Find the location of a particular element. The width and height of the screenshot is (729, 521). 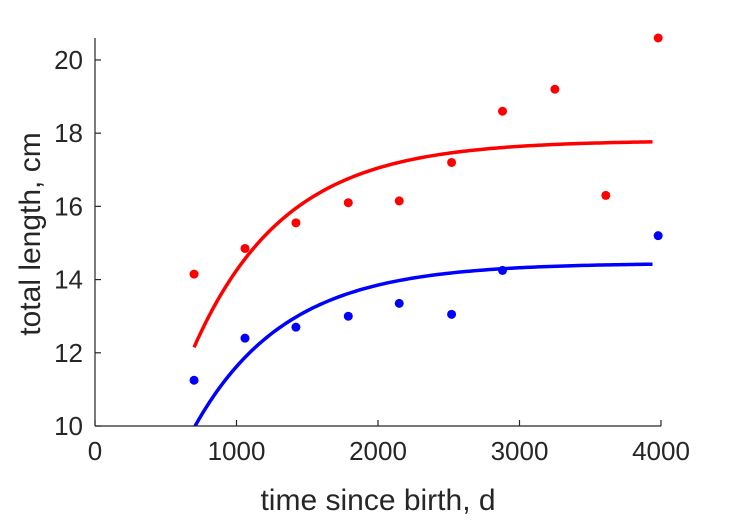

y-tick-label: 10 is located at coordinates (68, 426).